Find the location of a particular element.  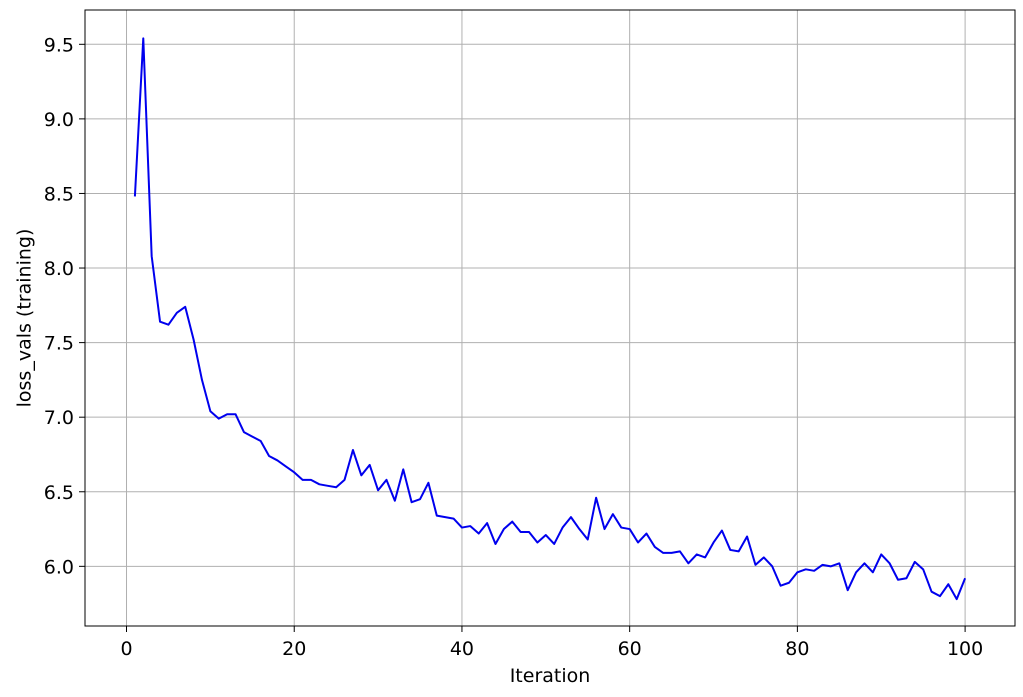

y-tick-label: 6.5 is located at coordinates (59, 493).